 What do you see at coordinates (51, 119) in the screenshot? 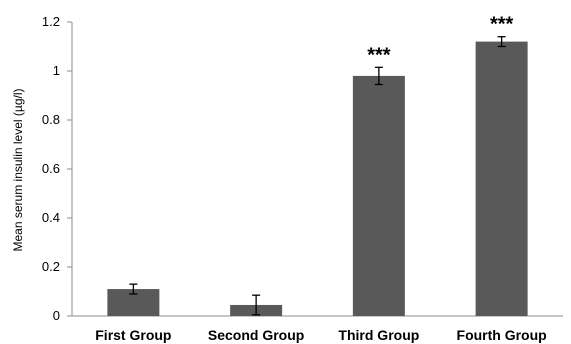
I see `y-tick-label: 0.8` at bounding box center [51, 119].